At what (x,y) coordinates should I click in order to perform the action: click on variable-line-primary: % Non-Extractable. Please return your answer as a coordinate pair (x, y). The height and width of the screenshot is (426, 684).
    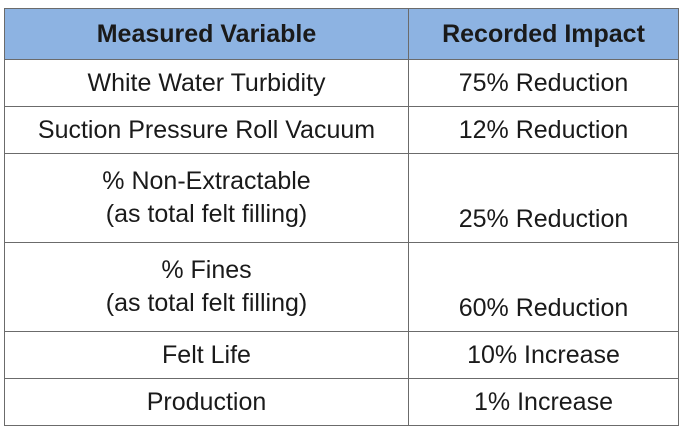
    Looking at the image, I should click on (206, 181).